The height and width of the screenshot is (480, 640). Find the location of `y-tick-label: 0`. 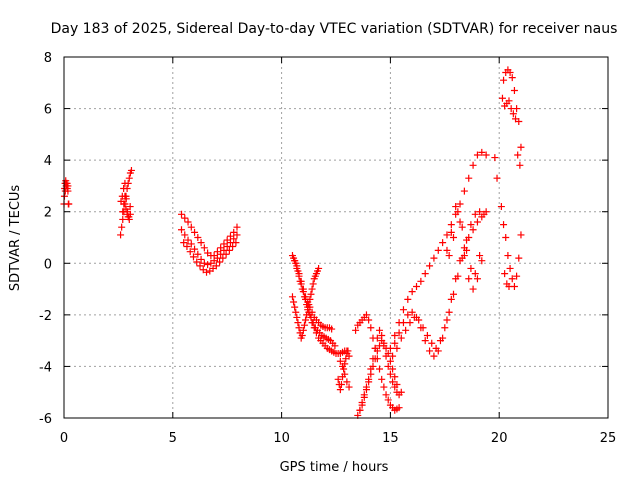

y-tick-label: 0 is located at coordinates (48, 264).